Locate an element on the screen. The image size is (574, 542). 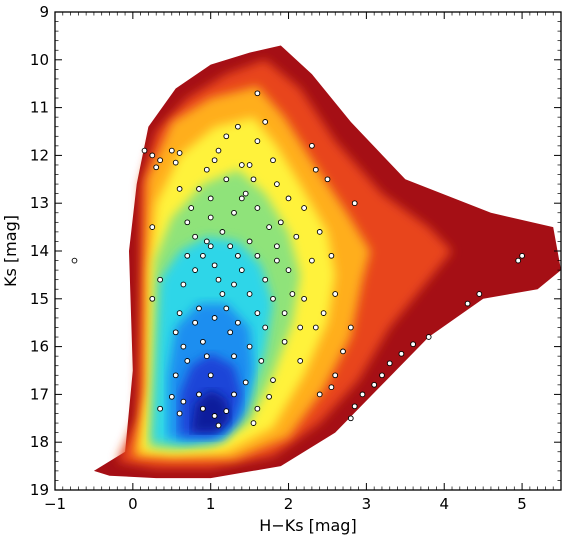
y-tick-label: 17 is located at coordinates (39, 394).